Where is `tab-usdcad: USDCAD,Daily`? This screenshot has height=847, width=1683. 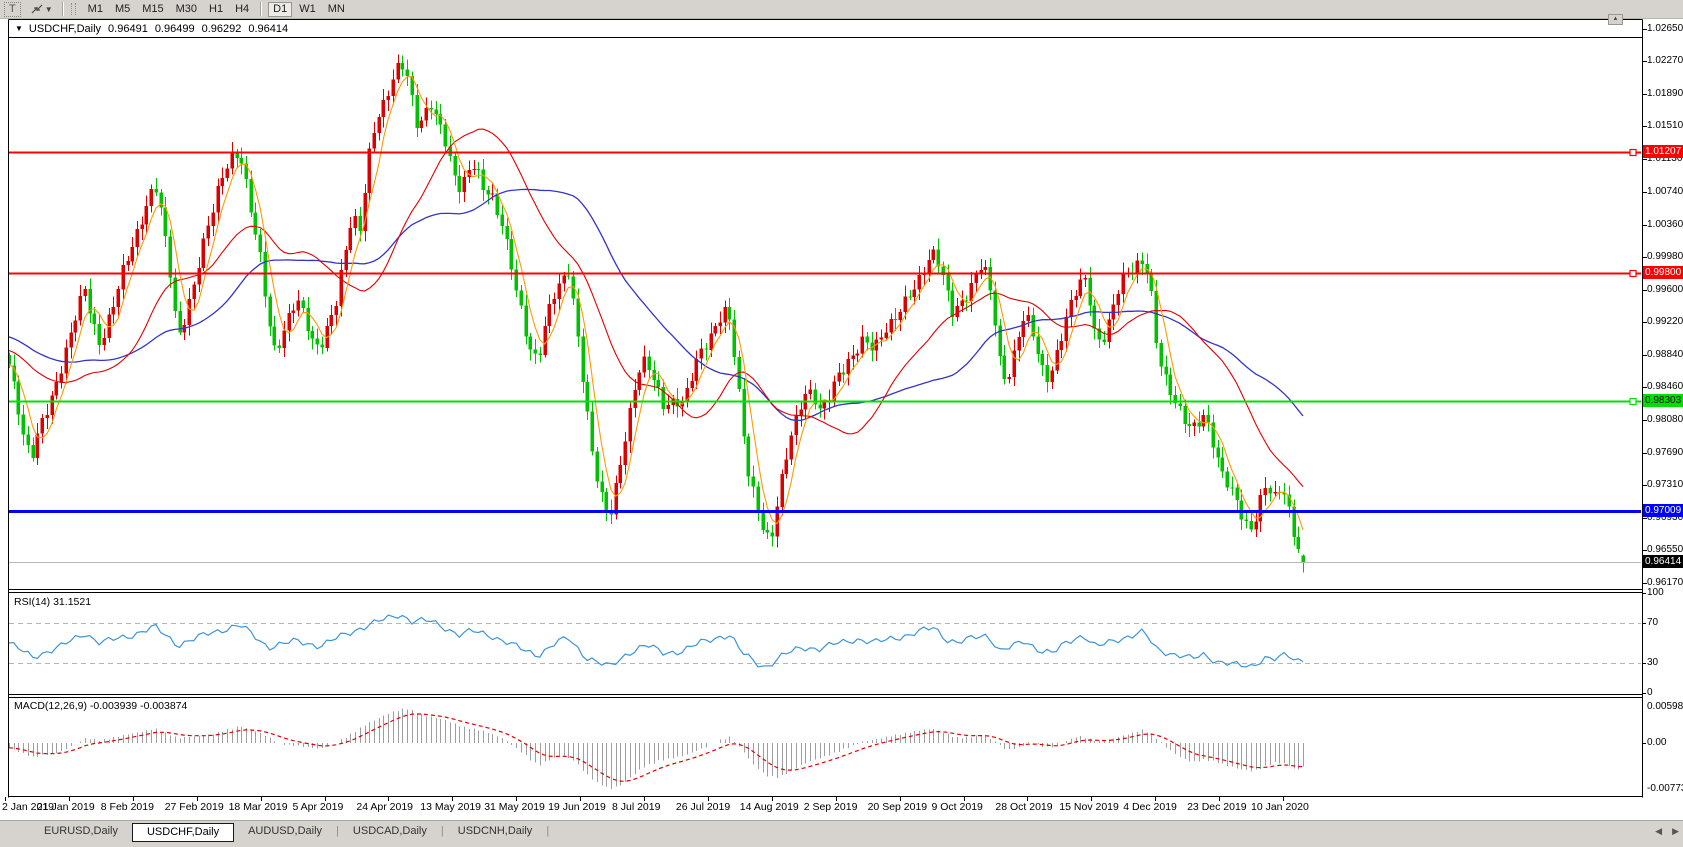
tab-usdcad: USDCAD,Daily is located at coordinates (389, 831).